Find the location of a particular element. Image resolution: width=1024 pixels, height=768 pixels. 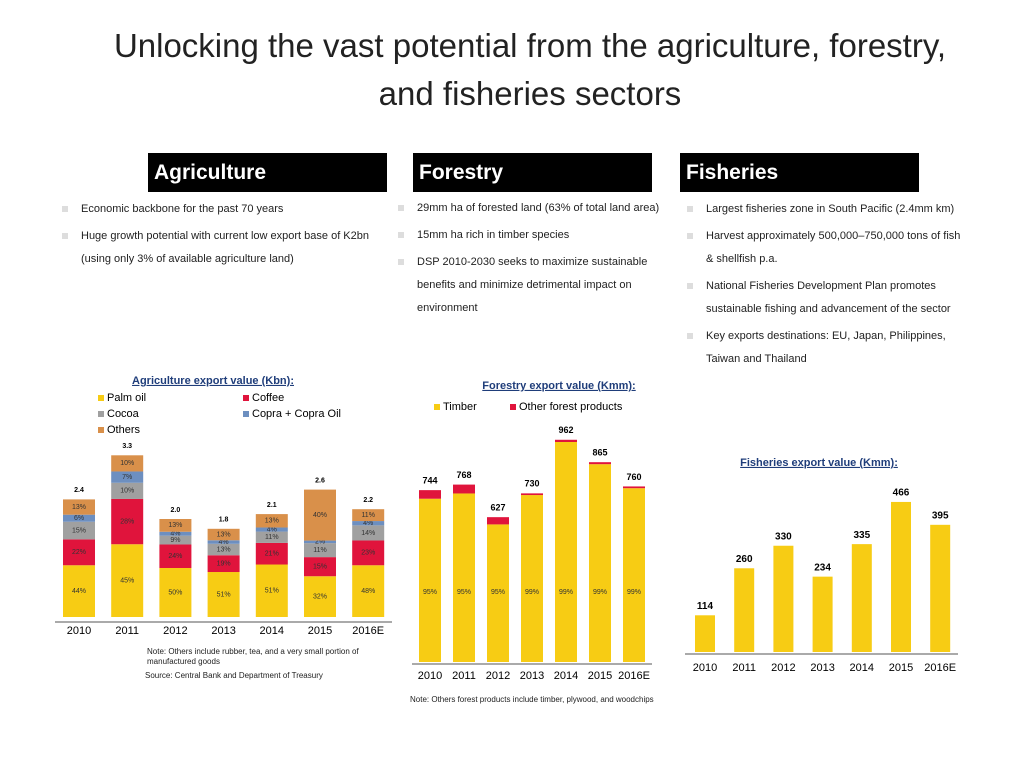

total-label: 760 is located at coordinates (633, 477).